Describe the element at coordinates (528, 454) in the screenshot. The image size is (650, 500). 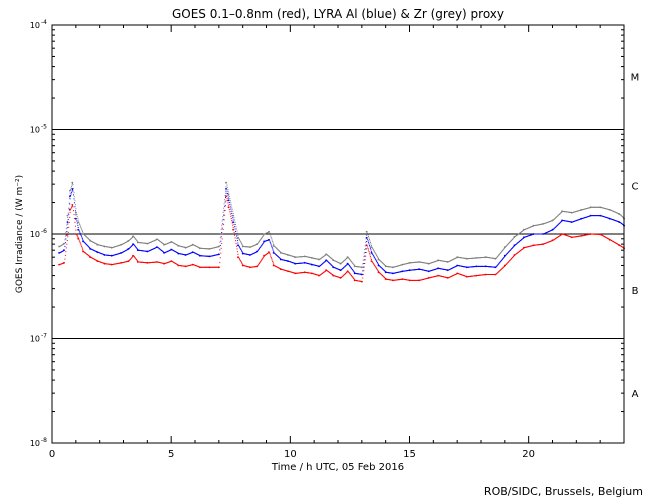
I see `x-tick-label: 20` at that location.